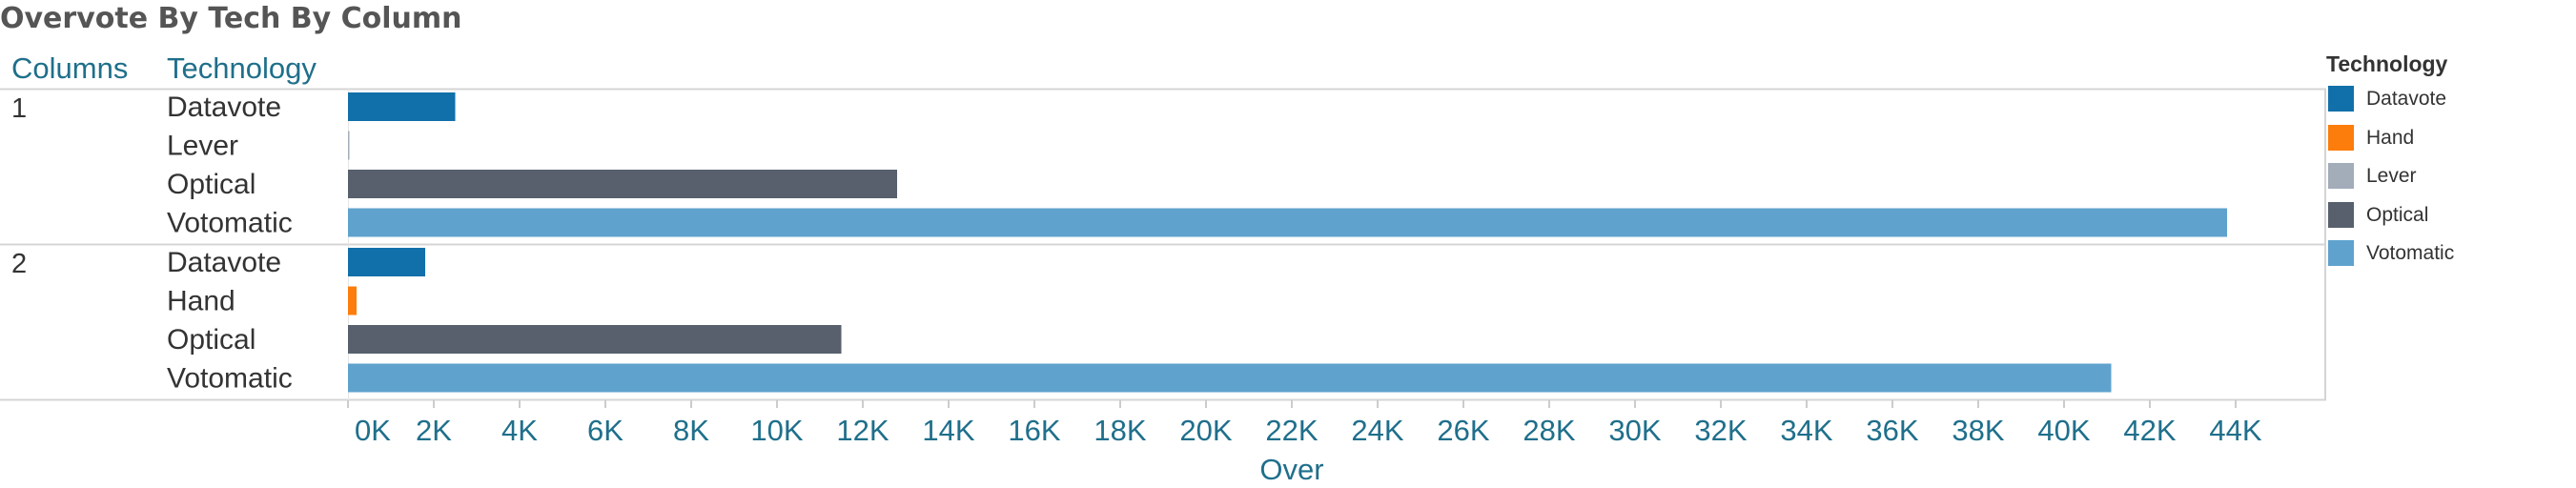 This screenshot has width=2576, height=488. What do you see at coordinates (2406, 99) in the screenshot?
I see `legend-label: Datavote` at bounding box center [2406, 99].